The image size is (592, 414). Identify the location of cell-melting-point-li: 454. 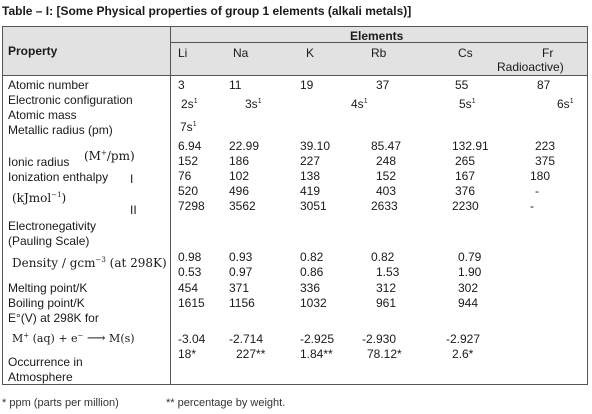
(188, 288).